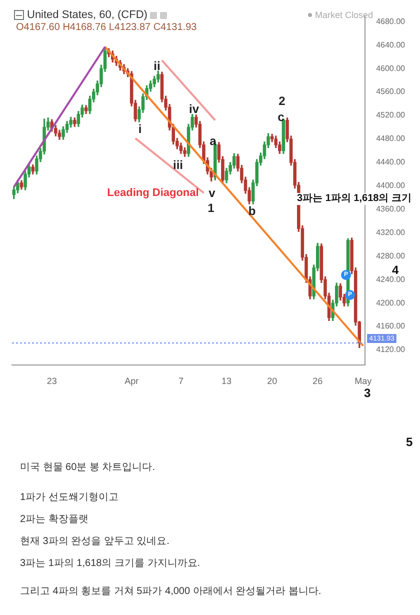 This screenshot has width=420, height=615. Describe the element at coordinates (110, 563) in the screenshot. I see `text: 3파는 1파의 1,618의 크기를 가지니까요.` at that location.